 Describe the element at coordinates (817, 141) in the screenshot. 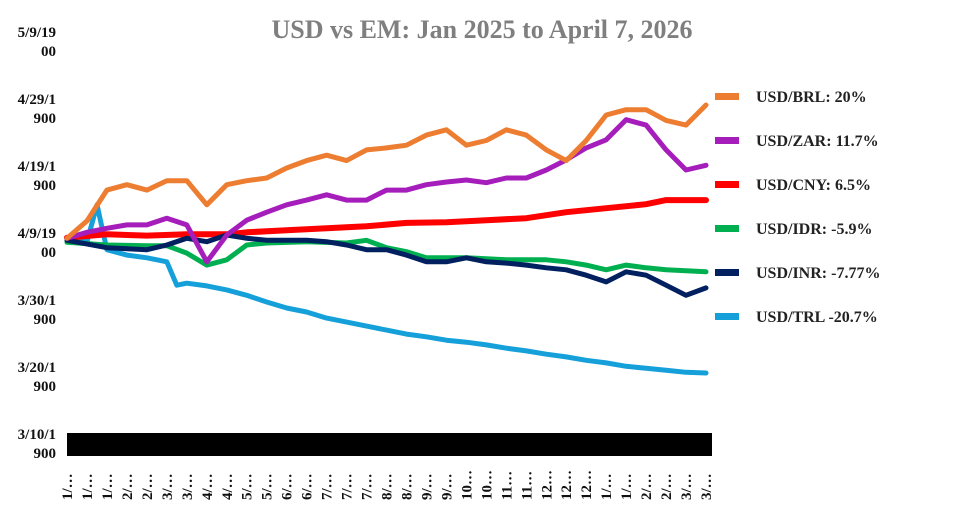

I see `legend-label: USD/ZAR: 11.7%` at that location.